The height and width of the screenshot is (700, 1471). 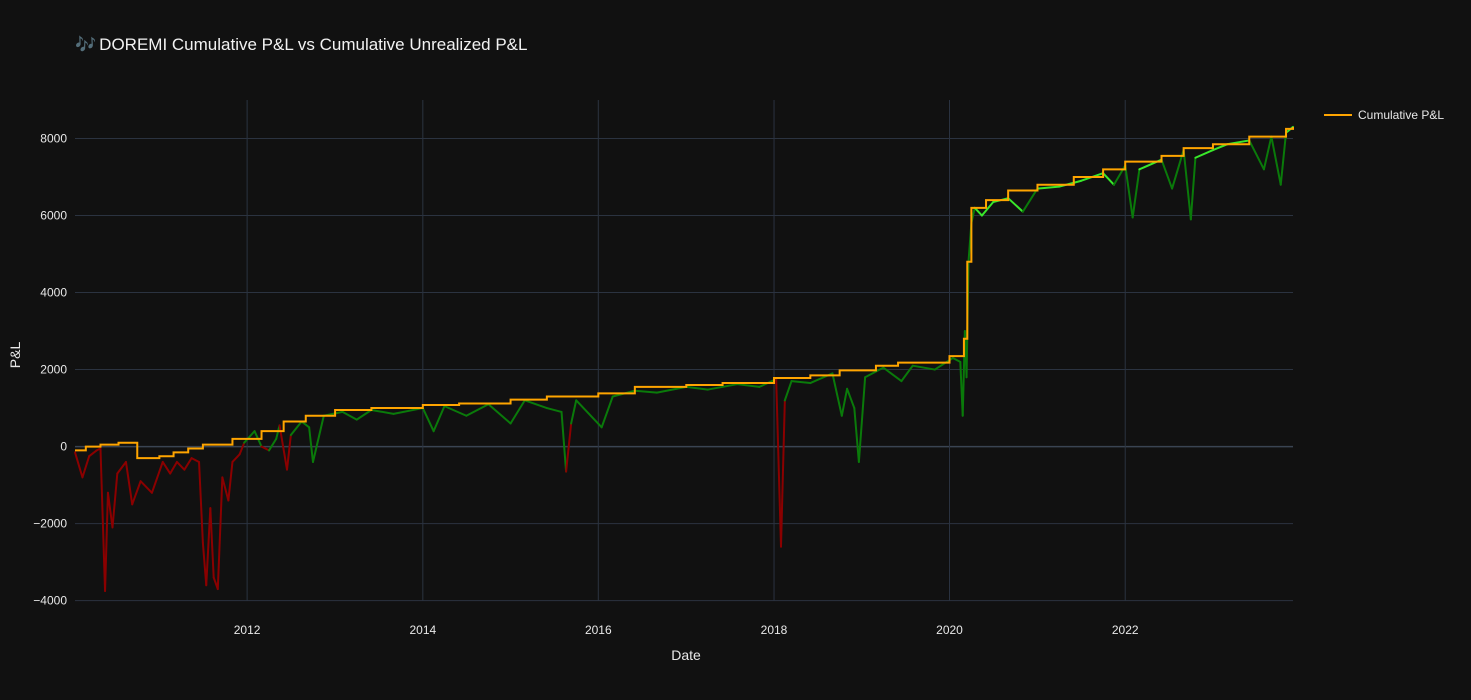 I want to click on y-tick-label: 4000, so click(x=53, y=293).